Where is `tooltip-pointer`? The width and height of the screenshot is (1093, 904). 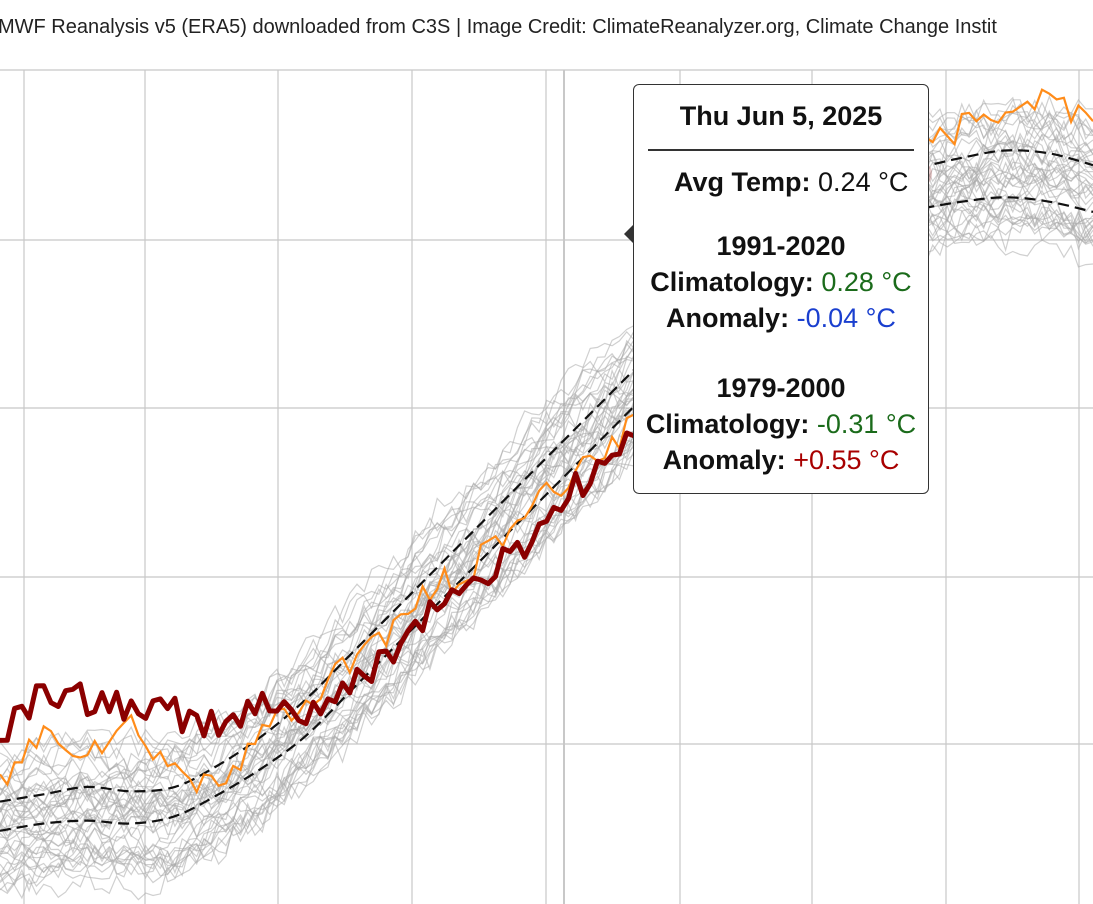
tooltip-pointer is located at coordinates (629, 234).